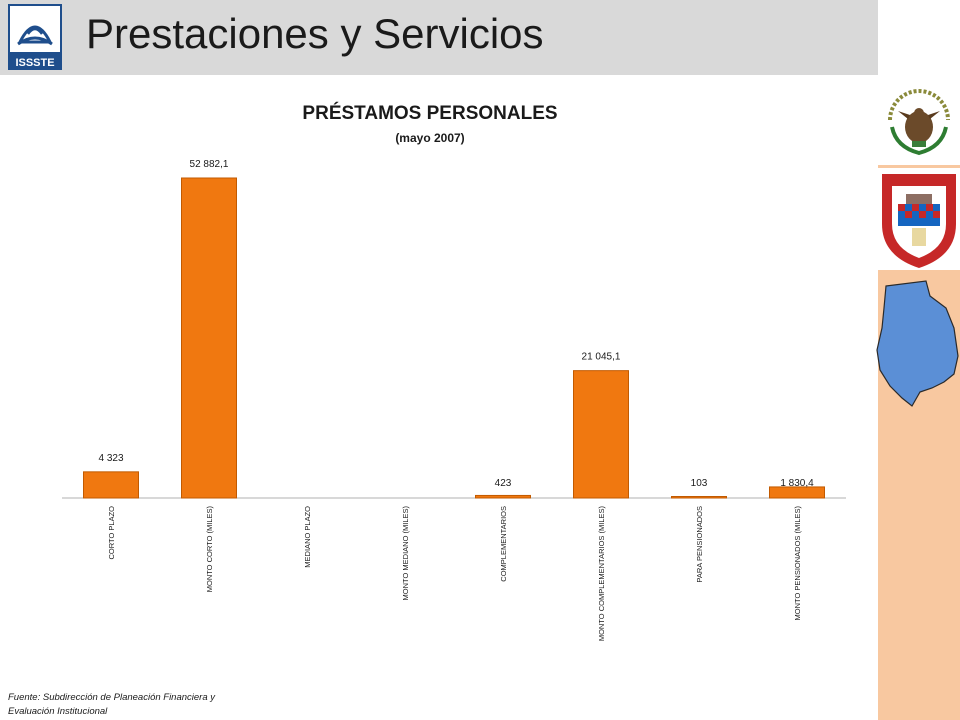 The image size is (960, 720). What do you see at coordinates (917, 343) in the screenshot?
I see `chihuahua-state-map-icon` at bounding box center [917, 343].